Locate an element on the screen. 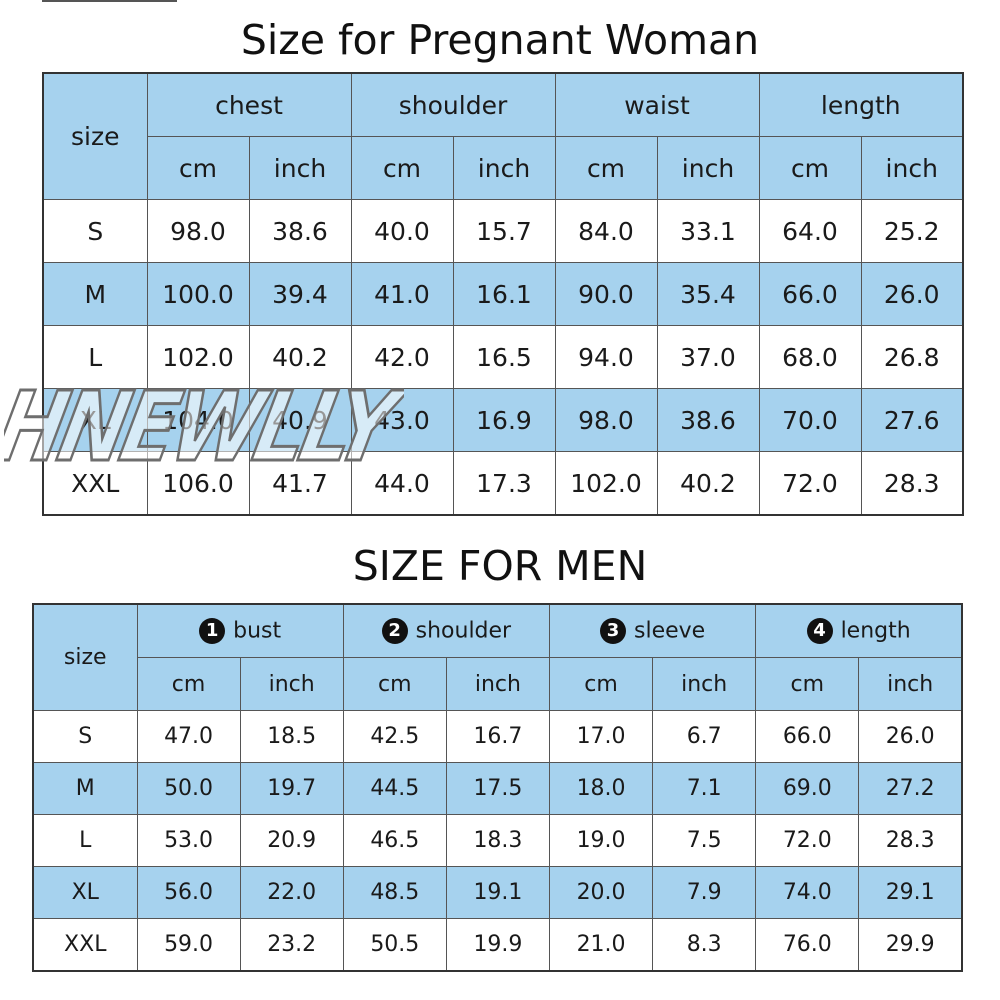 The width and height of the screenshot is (1000, 1000). men-size-title: SIZE FOR MEN is located at coordinates (500, 566).